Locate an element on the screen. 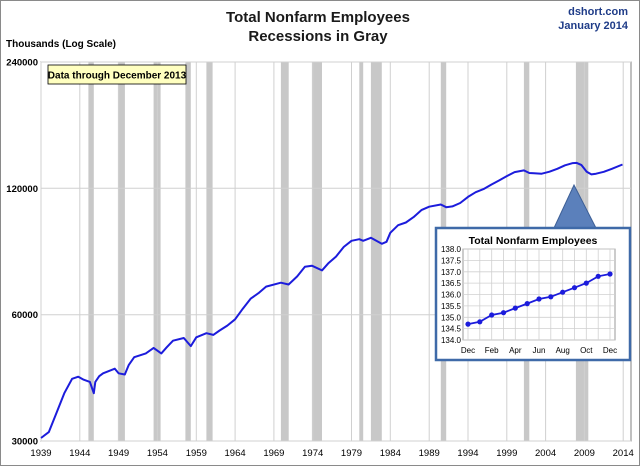 The width and height of the screenshot is (640, 466). inset-x-tick-label: Oct is located at coordinates (586, 350).